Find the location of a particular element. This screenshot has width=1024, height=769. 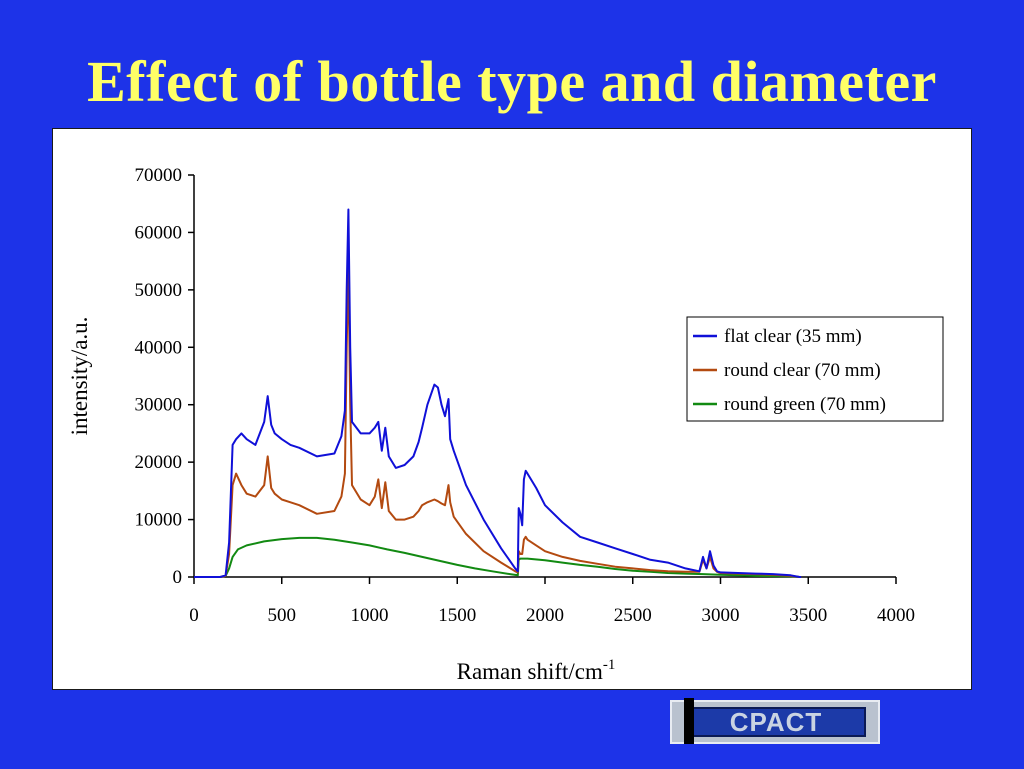

legend-label: round clear (70 mm) is located at coordinates (802, 370).